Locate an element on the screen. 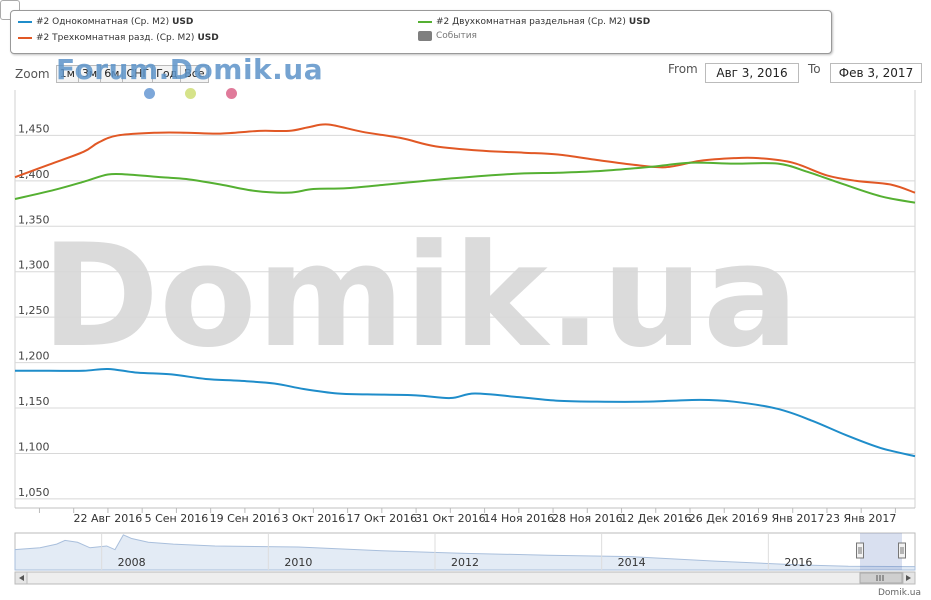 The image size is (931, 600). navigator-year-label: 2014 is located at coordinates (632, 562).